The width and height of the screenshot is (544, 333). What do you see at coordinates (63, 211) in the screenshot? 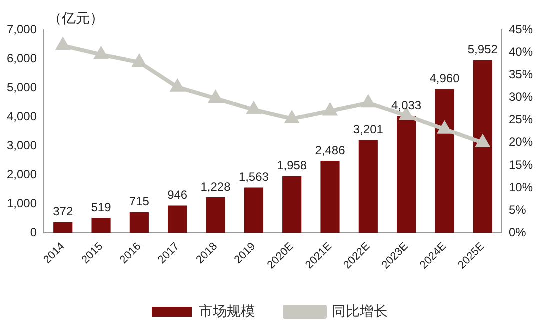
I see `data-label: 372` at bounding box center [63, 211].